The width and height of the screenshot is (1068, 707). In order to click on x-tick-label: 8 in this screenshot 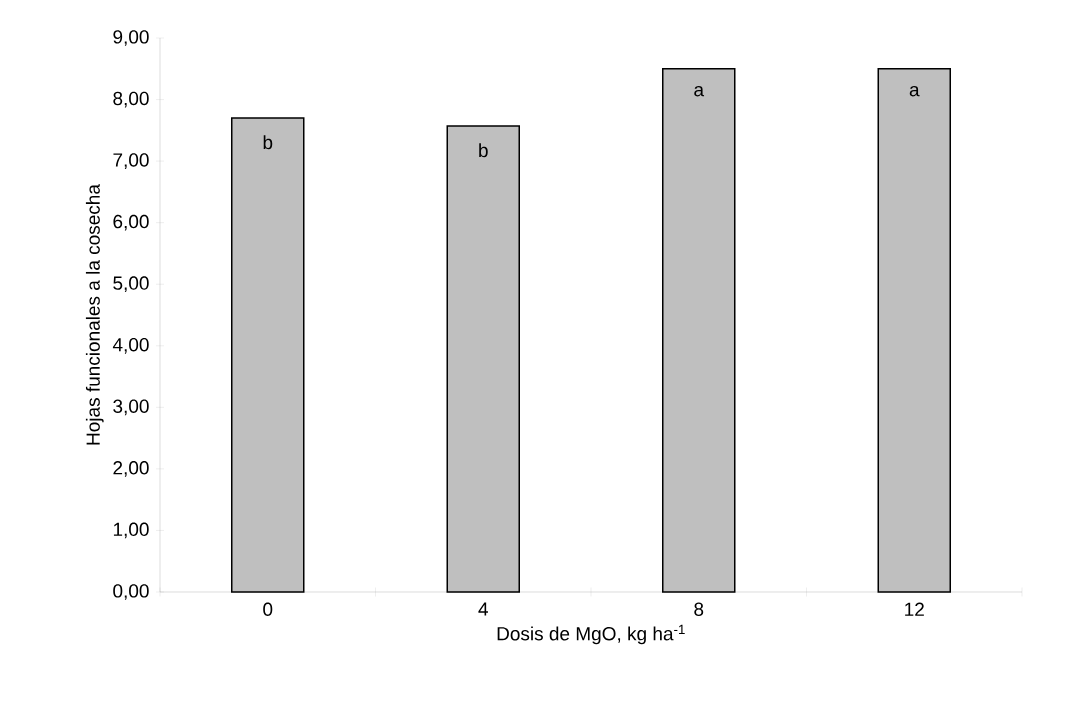, I will do `click(699, 609)`.